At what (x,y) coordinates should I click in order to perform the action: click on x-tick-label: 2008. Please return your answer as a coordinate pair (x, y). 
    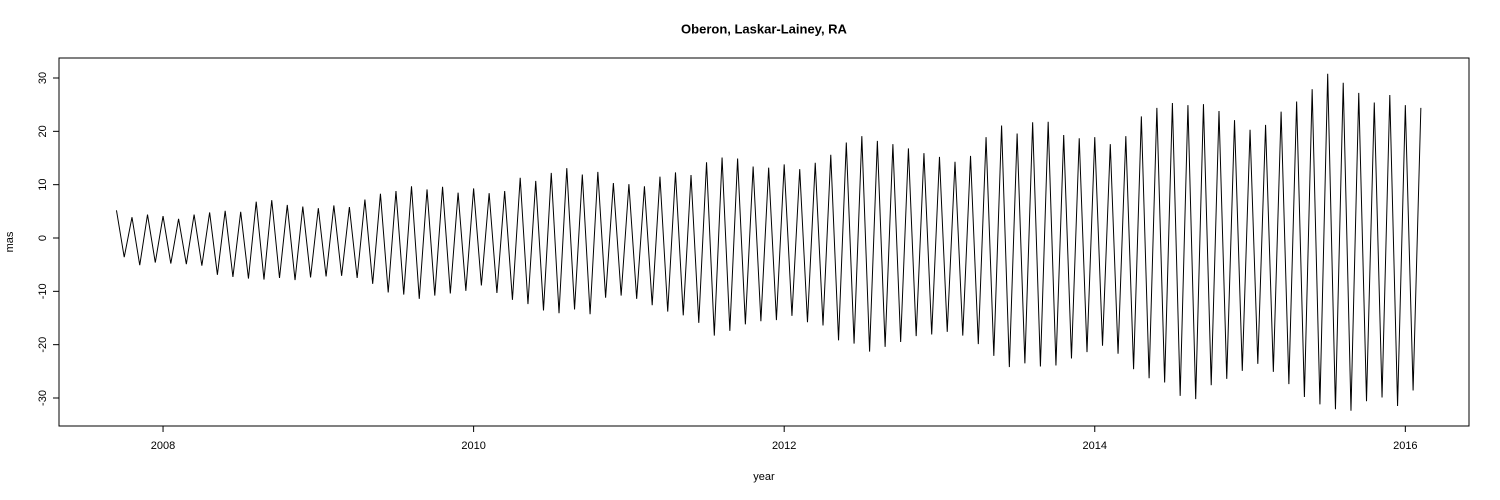
    Looking at the image, I should click on (163, 446).